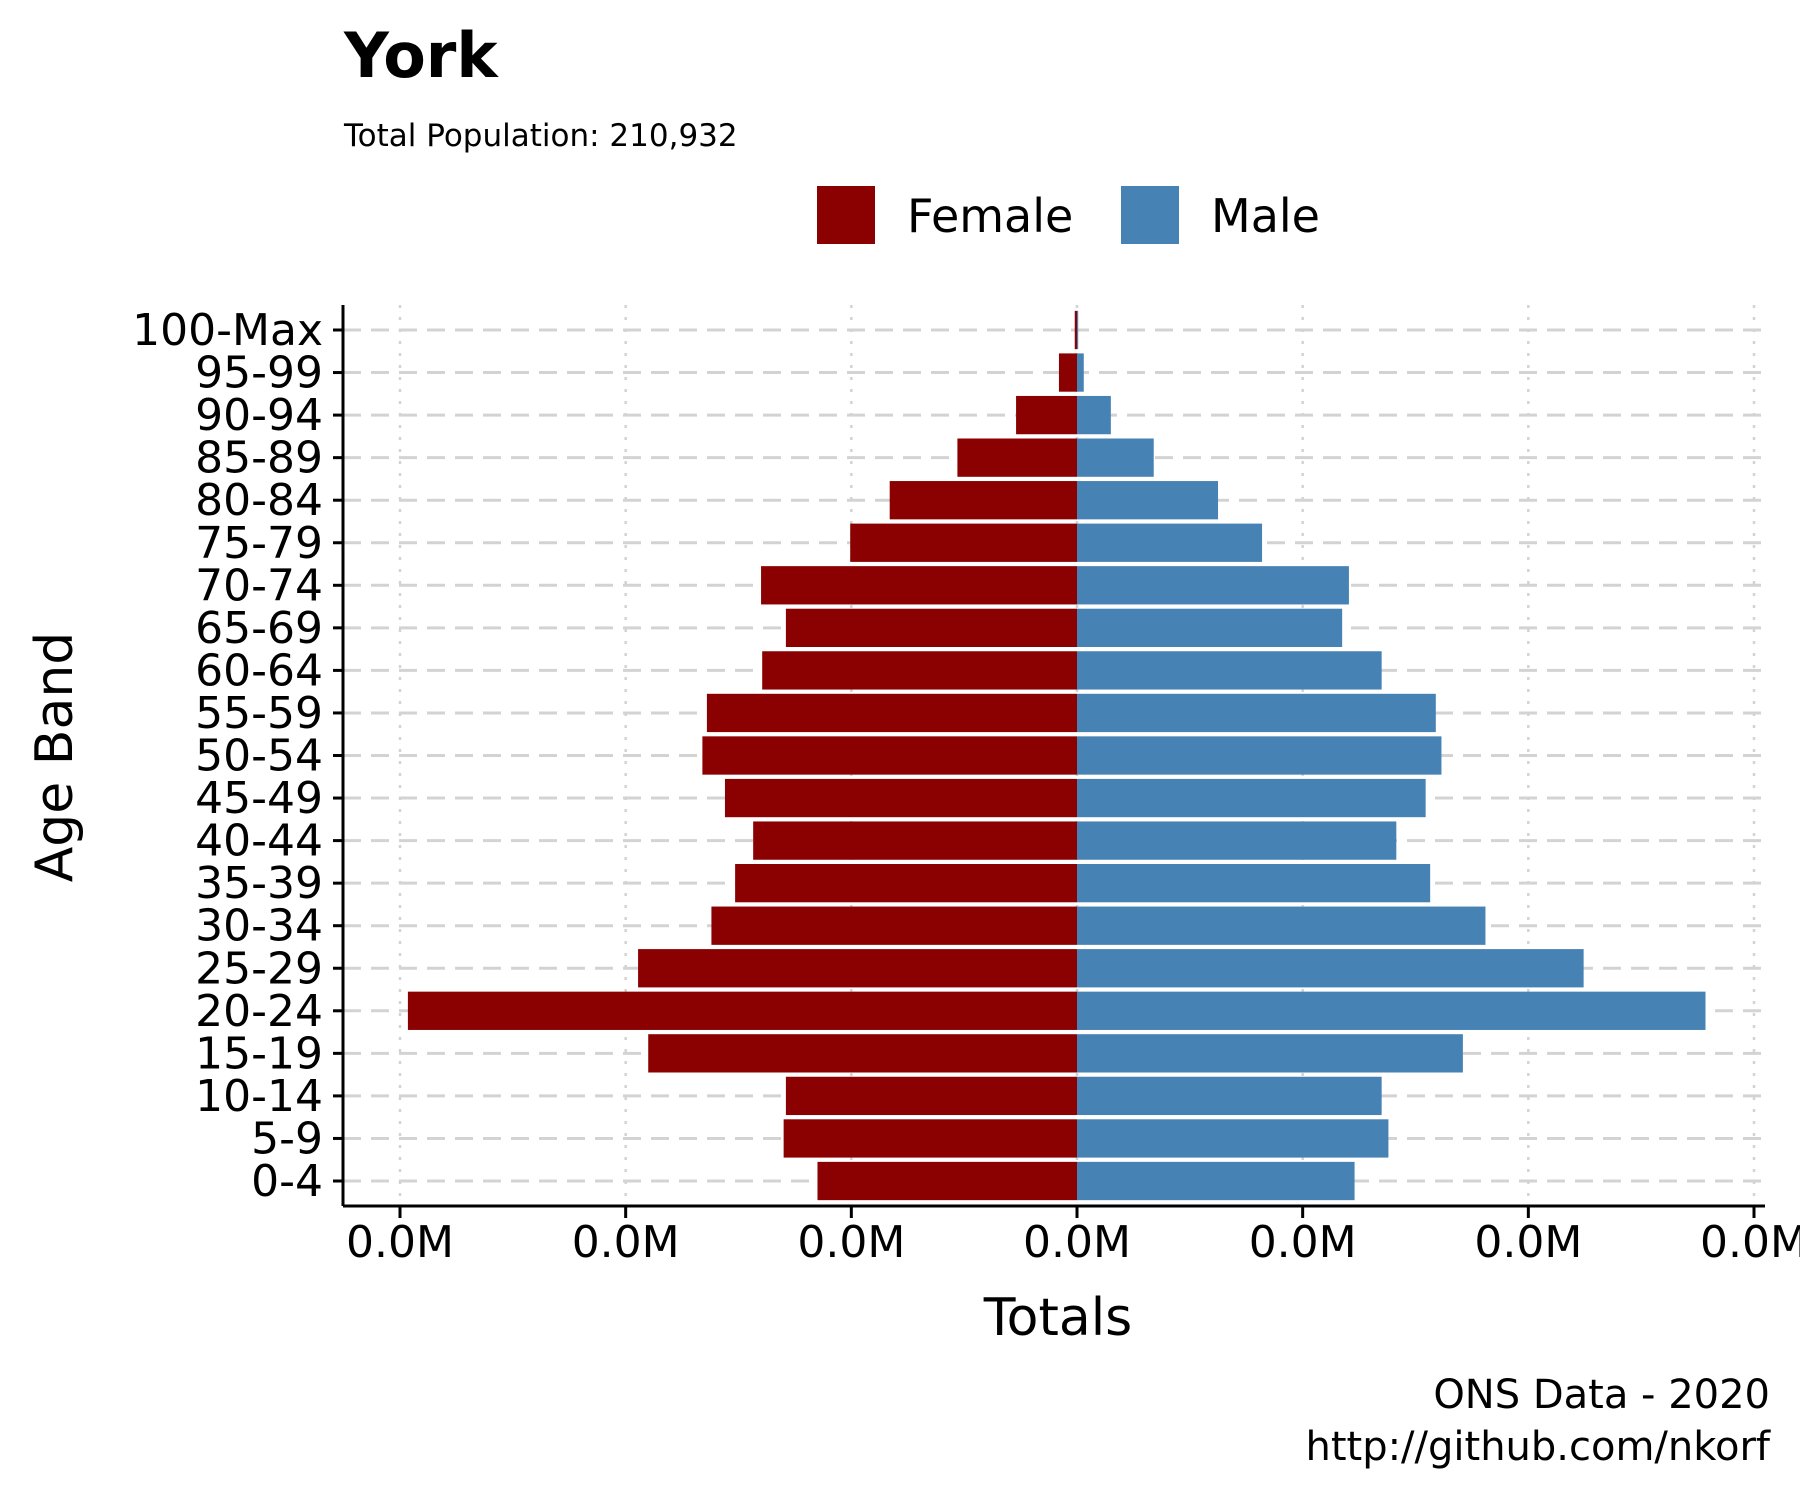 The width and height of the screenshot is (1800, 1500). I want to click on bar-female-100-Max, so click(1075, 330).